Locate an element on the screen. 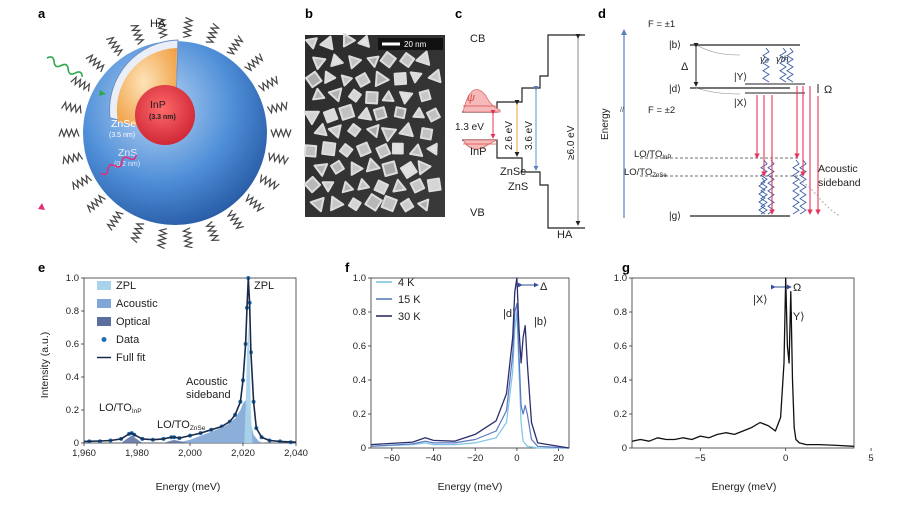 The height and width of the screenshot is (527, 897). x-tick-label: 1,980 is located at coordinates (137, 453).